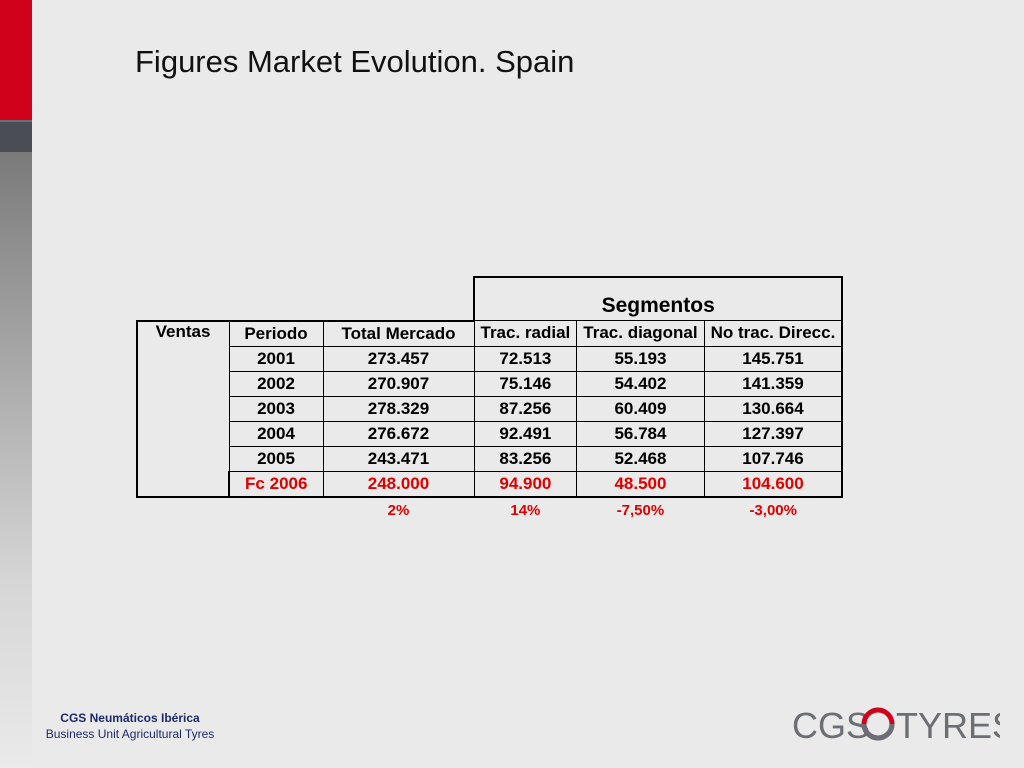 The width and height of the screenshot is (1024, 768). What do you see at coordinates (130, 734) in the screenshot?
I see `footer-business-unit: Business Unit Agricultural Tyres` at bounding box center [130, 734].